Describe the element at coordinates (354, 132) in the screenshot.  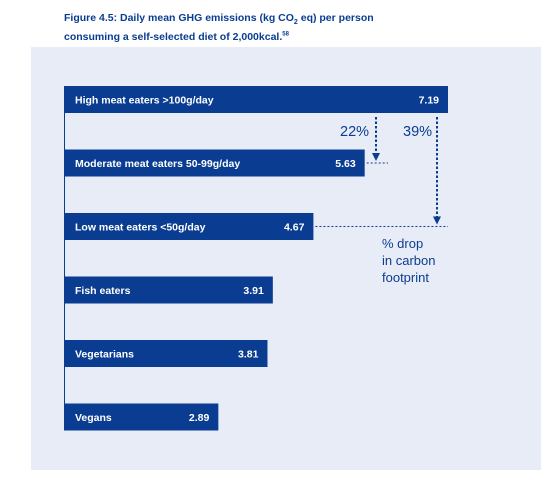
I see `drop-percent-moderate: 22%` at that location.